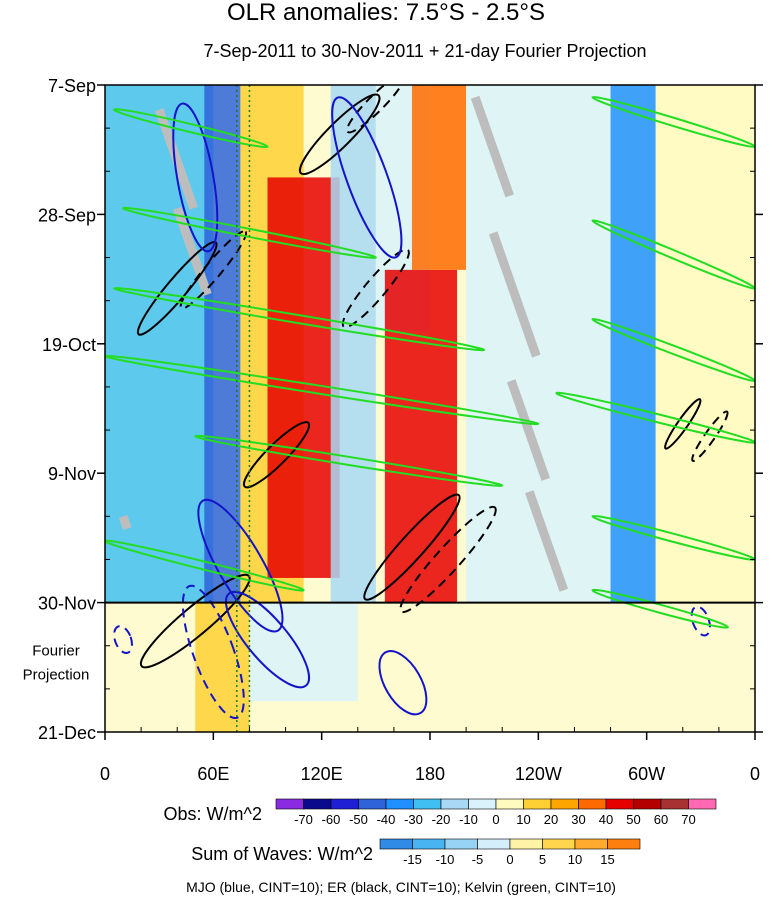  What do you see at coordinates (633, 819) in the screenshot?
I see `colorbar-tick-label: 50` at bounding box center [633, 819].